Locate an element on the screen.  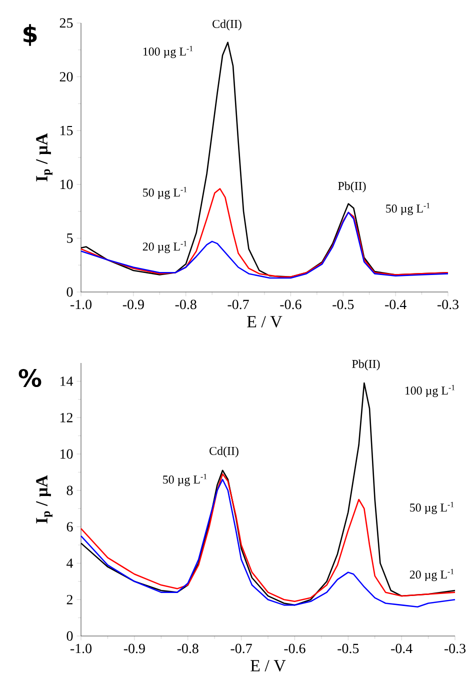
y-tick-label: 6 is located at coordinates (69, 527).